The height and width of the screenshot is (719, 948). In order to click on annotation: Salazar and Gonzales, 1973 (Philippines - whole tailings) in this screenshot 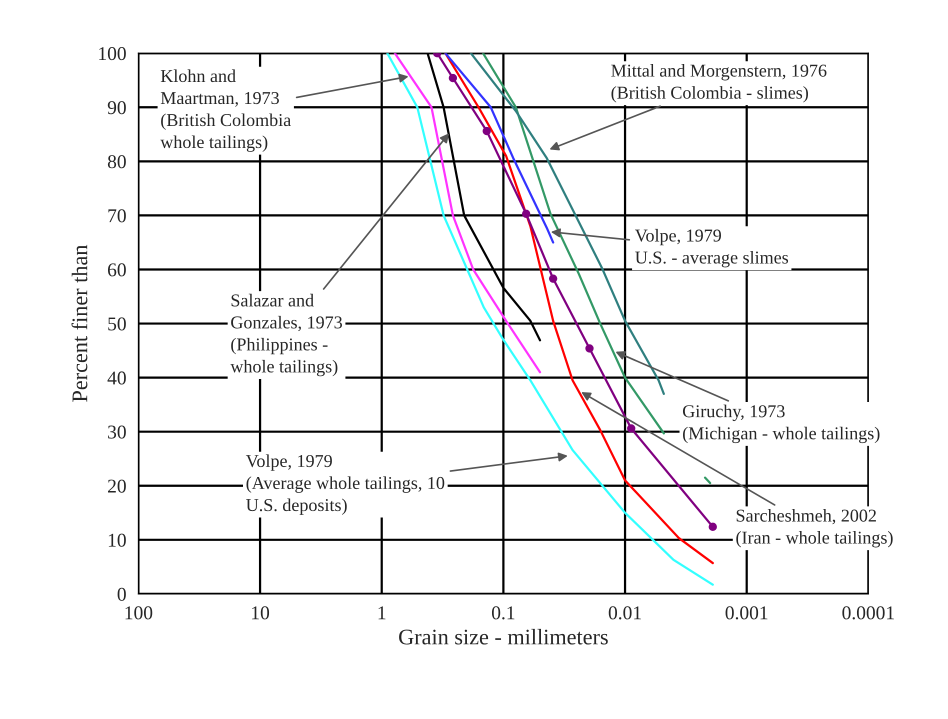, I will do `click(286, 335)`.